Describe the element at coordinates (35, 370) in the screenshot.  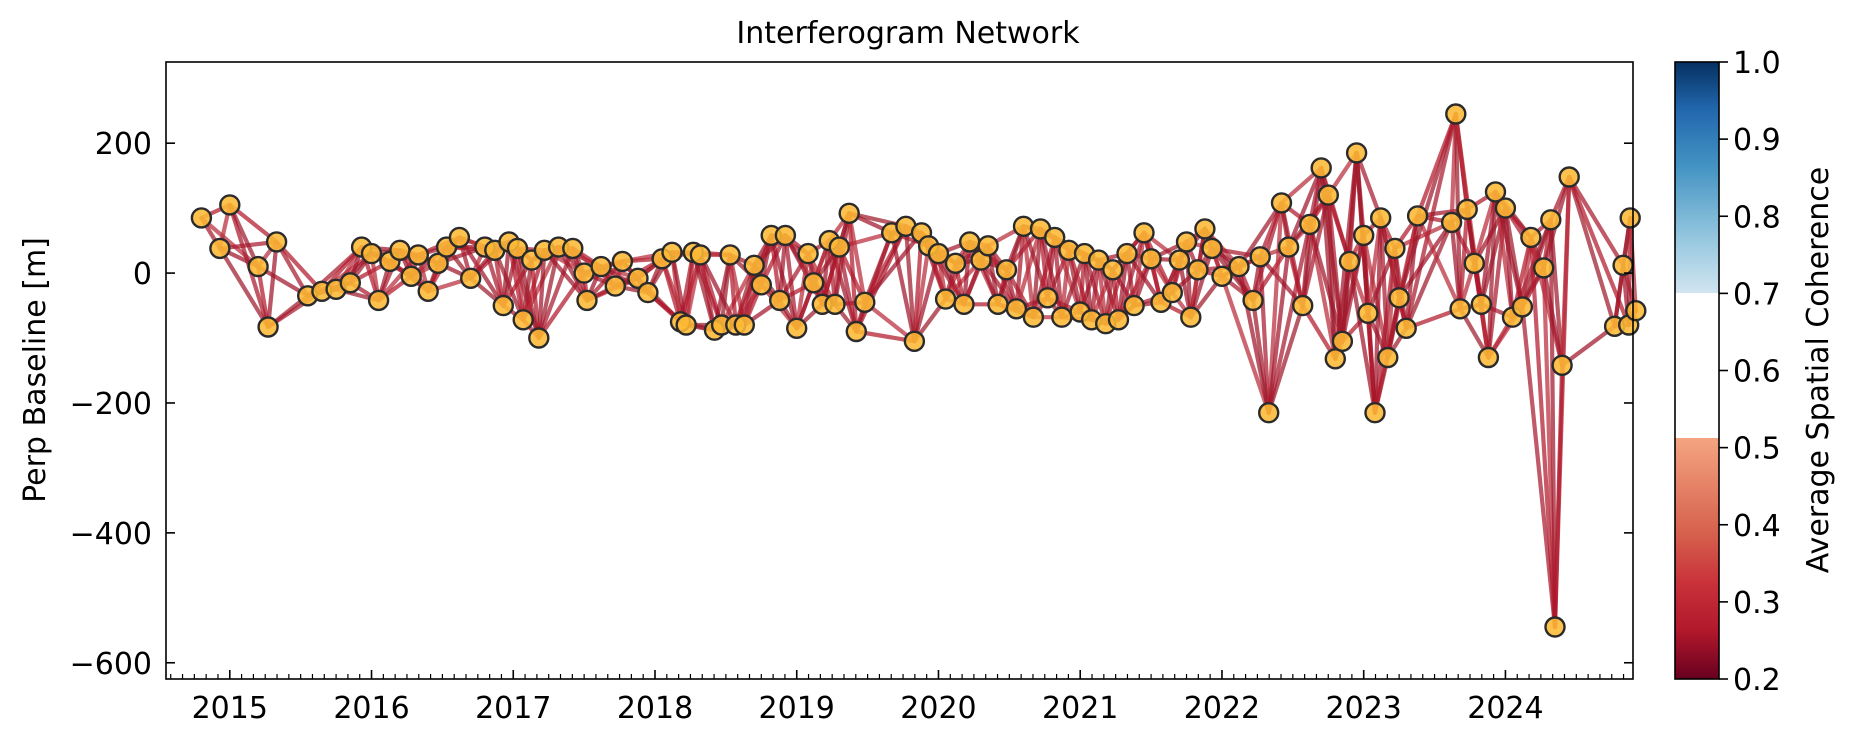
I see `y-axis-label: Perp Baseline [m]` at that location.